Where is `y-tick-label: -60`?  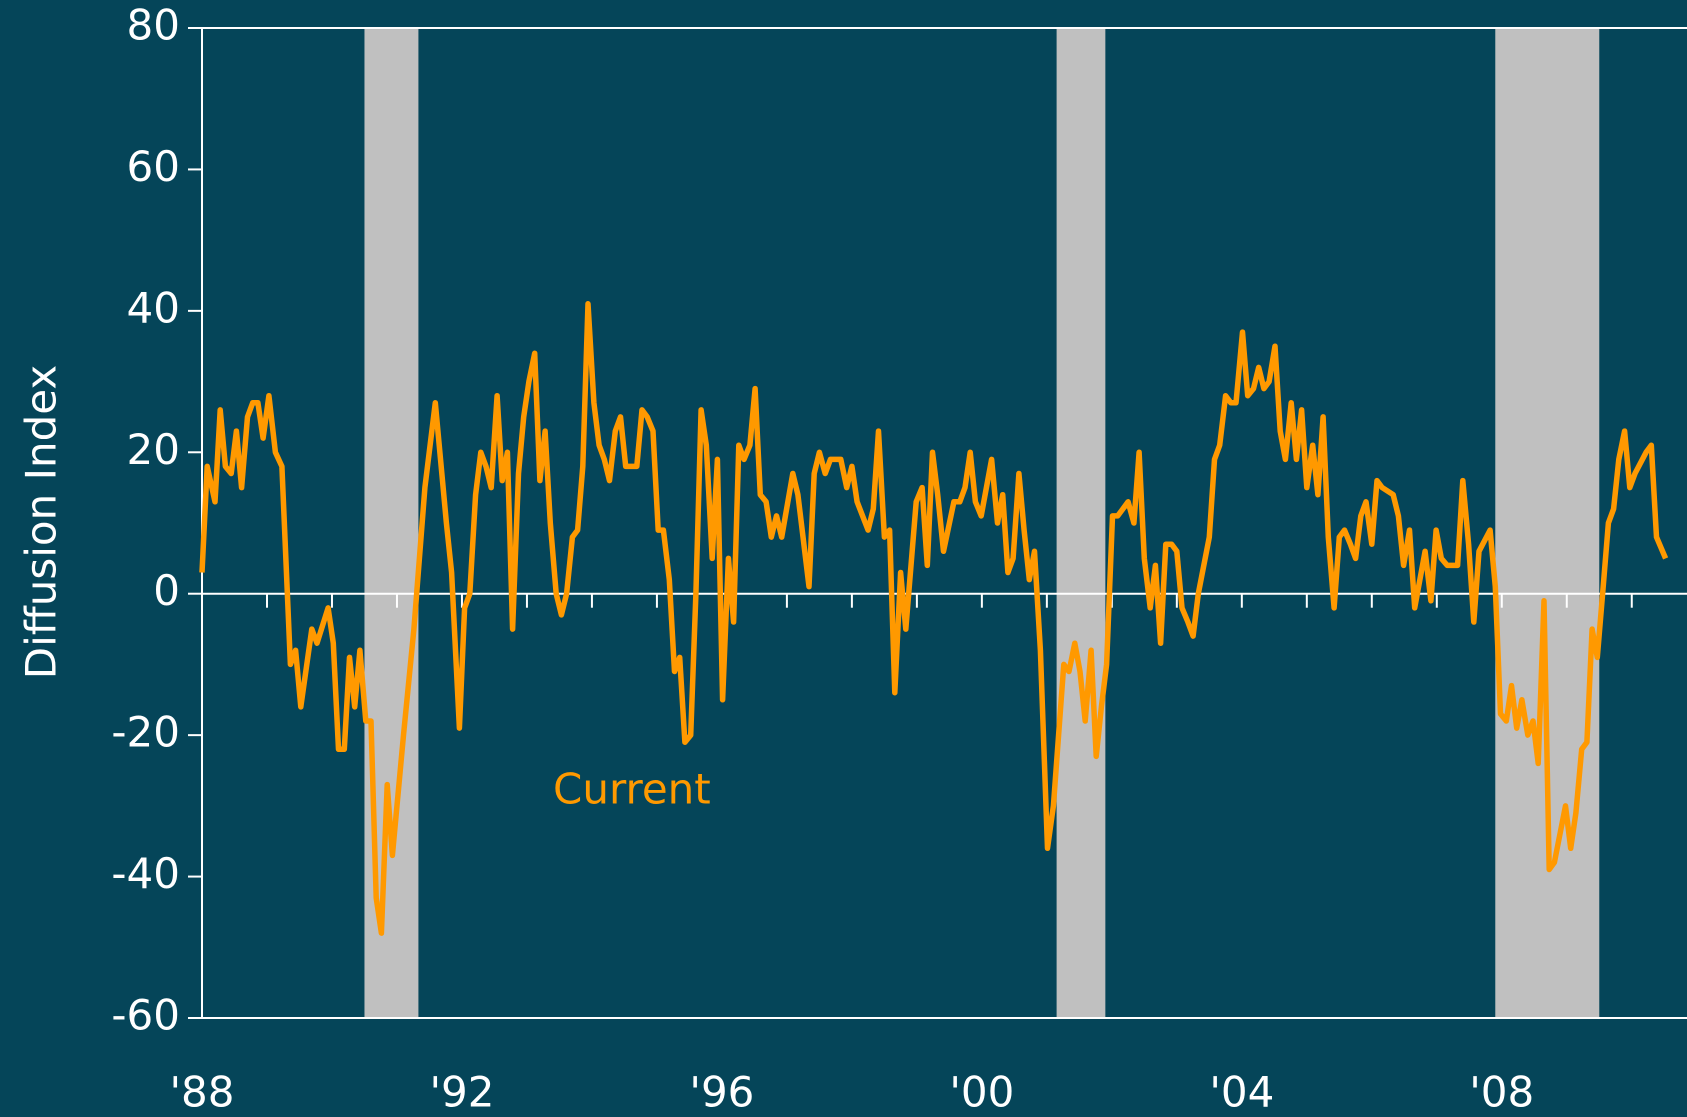 y-tick-label: -60 is located at coordinates (145, 1015).